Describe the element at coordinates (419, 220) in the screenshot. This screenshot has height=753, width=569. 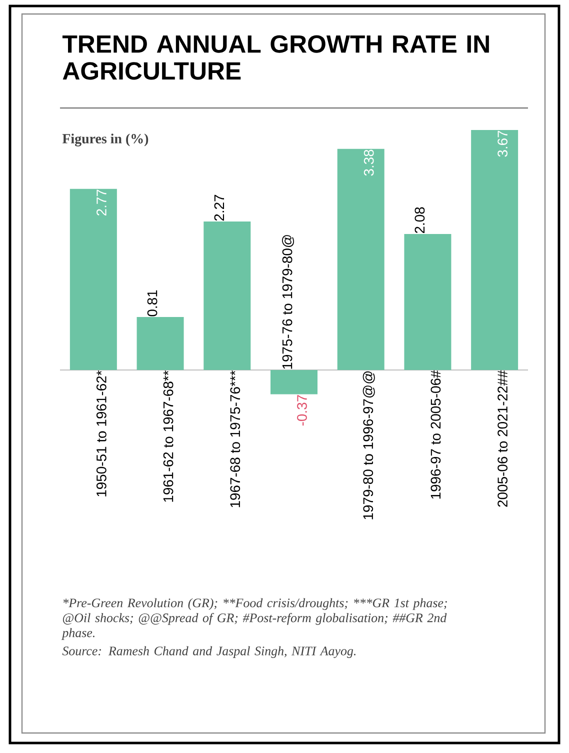
I see `data-label: 2.08` at that location.